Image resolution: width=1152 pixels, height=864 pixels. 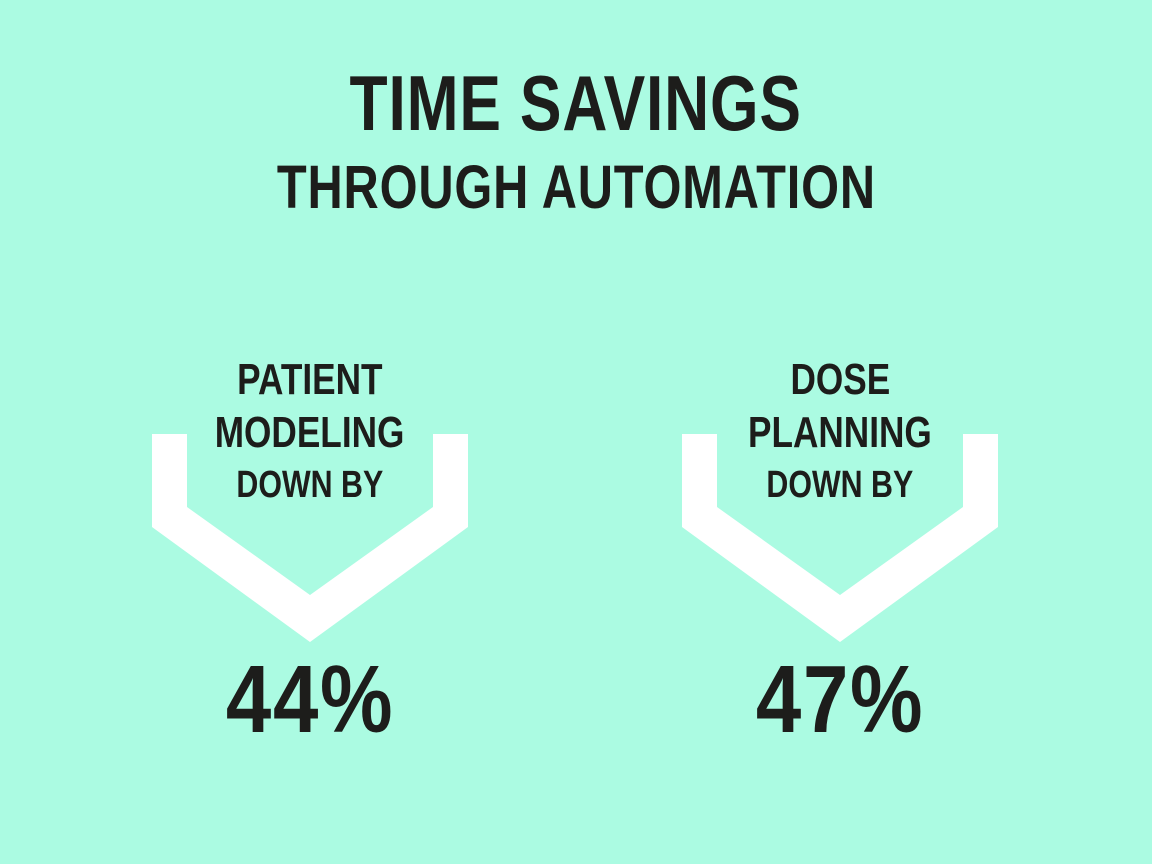 What do you see at coordinates (840, 699) in the screenshot?
I see `stat-value: 47%` at bounding box center [840, 699].